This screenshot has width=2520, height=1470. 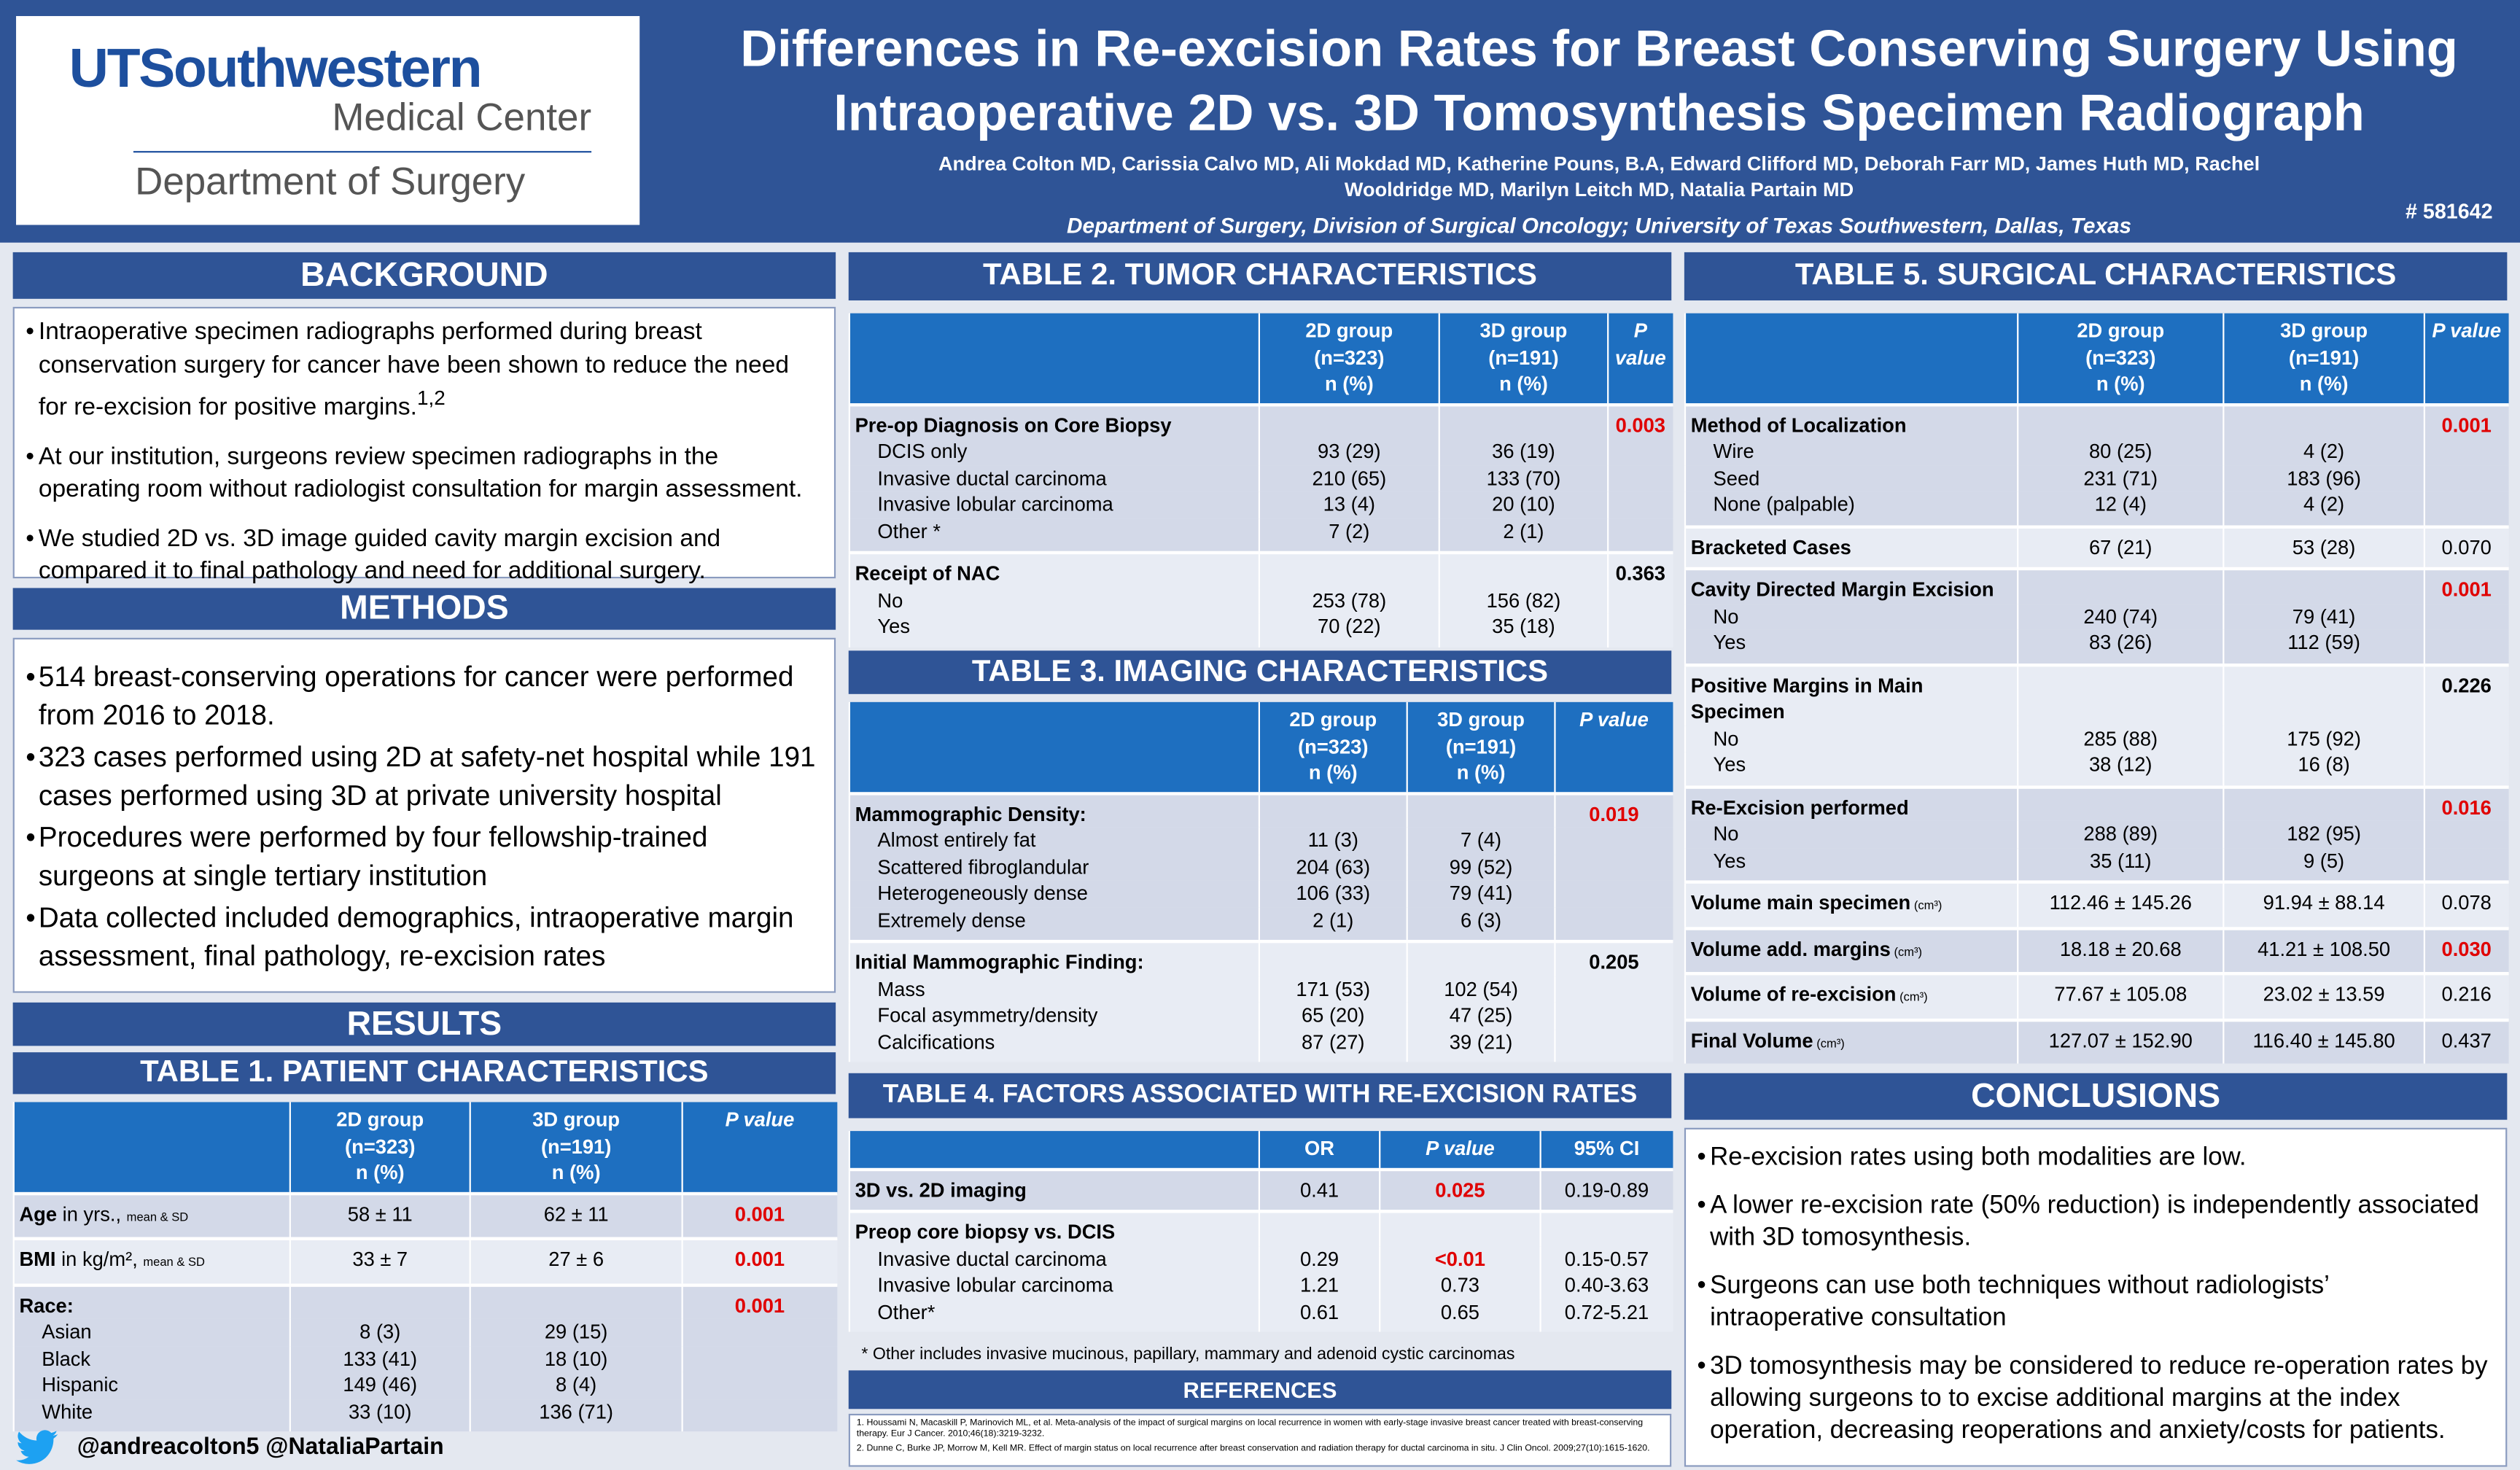 What do you see at coordinates (2096, 276) in the screenshot?
I see `table-title: TABLE 5. SURGICAL CHARACTERISTICS` at bounding box center [2096, 276].